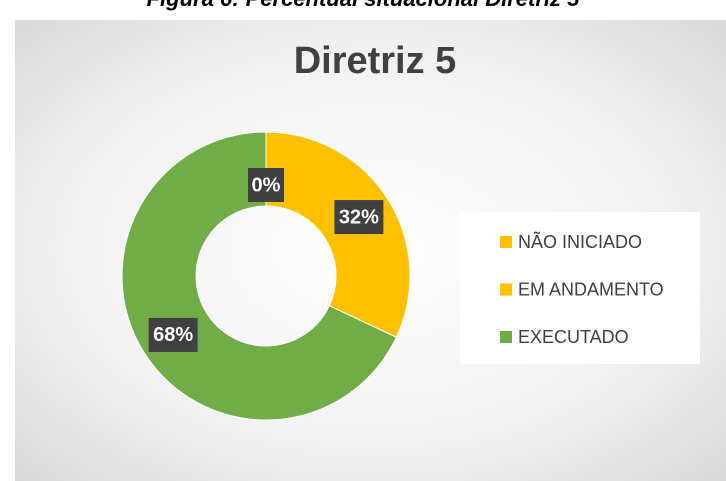 The width and height of the screenshot is (726, 481). I want to click on legend-label: EM ANDAMENTO, so click(591, 289).